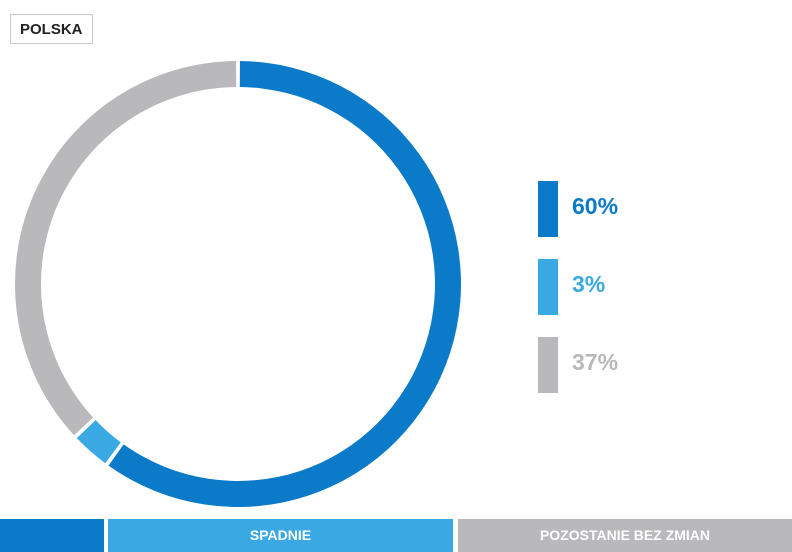  Describe the element at coordinates (280, 535) in the screenshot. I see `footer-bar-2: SPADNIE` at that location.